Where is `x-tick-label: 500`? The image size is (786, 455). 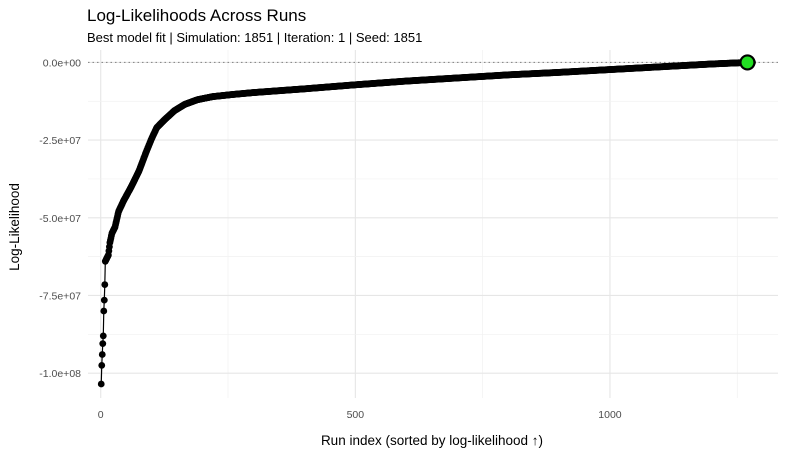
x-tick-label: 500 is located at coordinates (356, 415).